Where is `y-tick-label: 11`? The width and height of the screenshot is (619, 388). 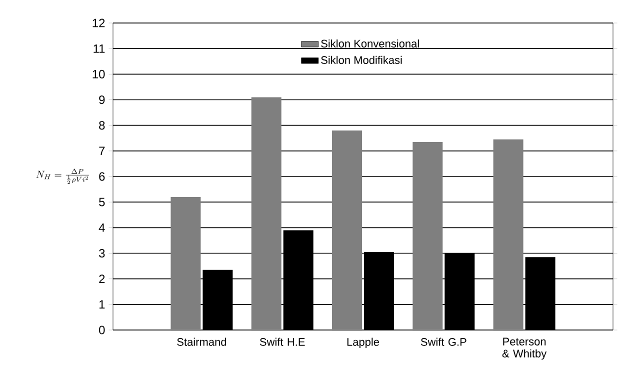
y-tick-label: 11 is located at coordinates (99, 48).